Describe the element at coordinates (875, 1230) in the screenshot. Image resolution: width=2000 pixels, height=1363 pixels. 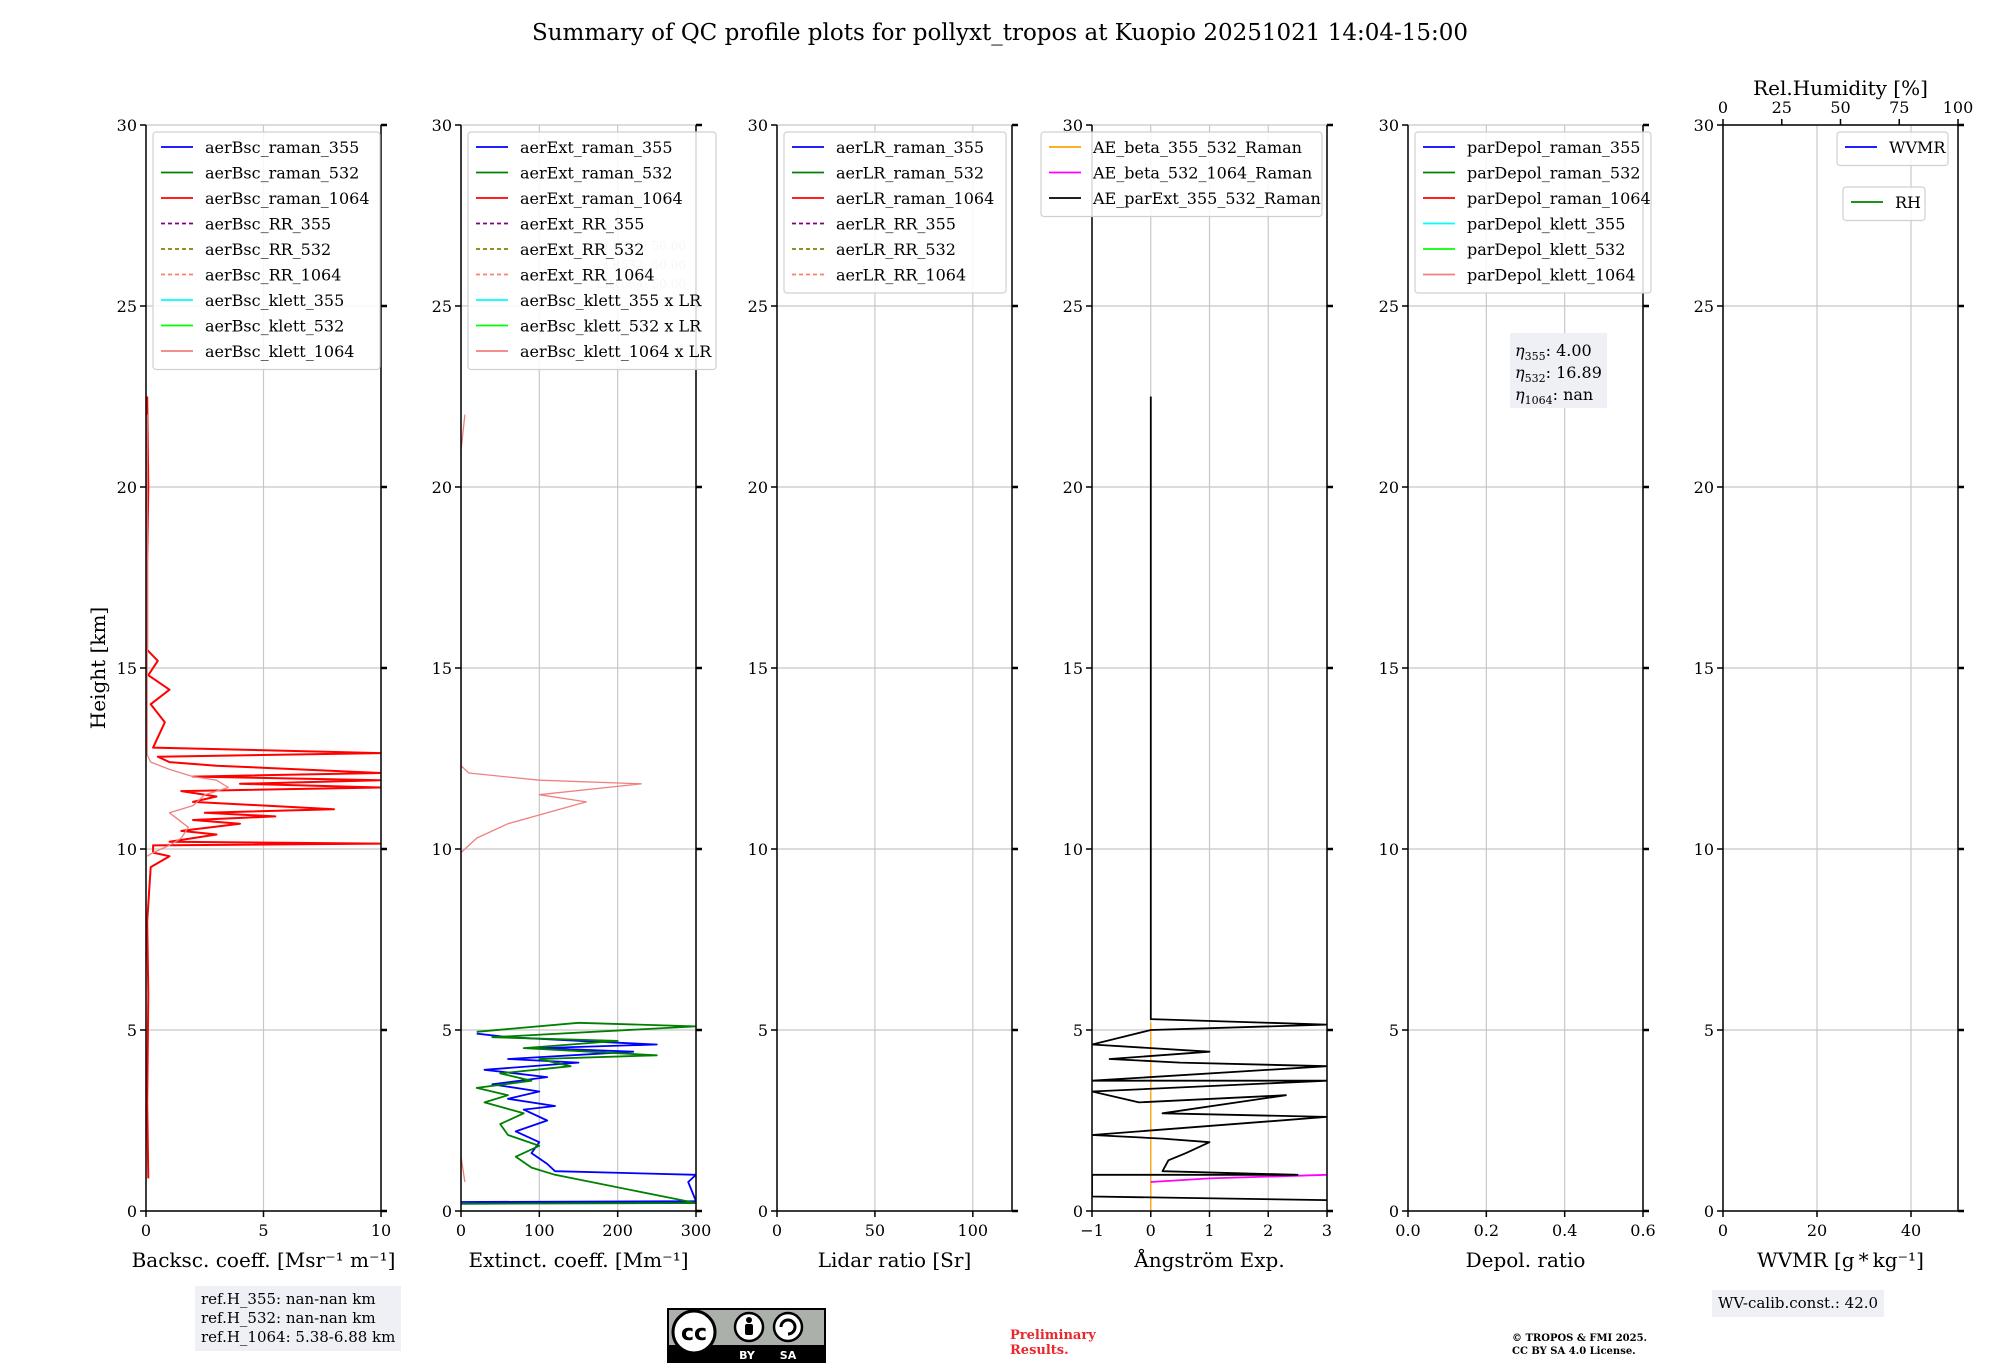
I see `x-tick-label: 50` at that location.